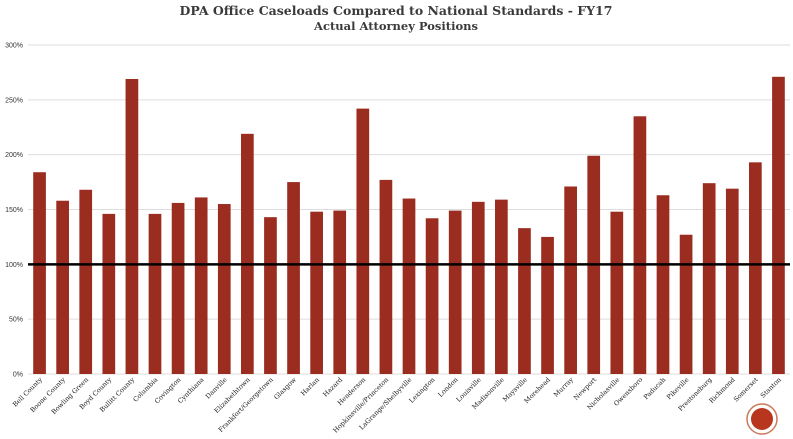 The height and width of the screenshot is (439, 793). I want to click on x-tick-label: Glasgow, so click(285, 388).